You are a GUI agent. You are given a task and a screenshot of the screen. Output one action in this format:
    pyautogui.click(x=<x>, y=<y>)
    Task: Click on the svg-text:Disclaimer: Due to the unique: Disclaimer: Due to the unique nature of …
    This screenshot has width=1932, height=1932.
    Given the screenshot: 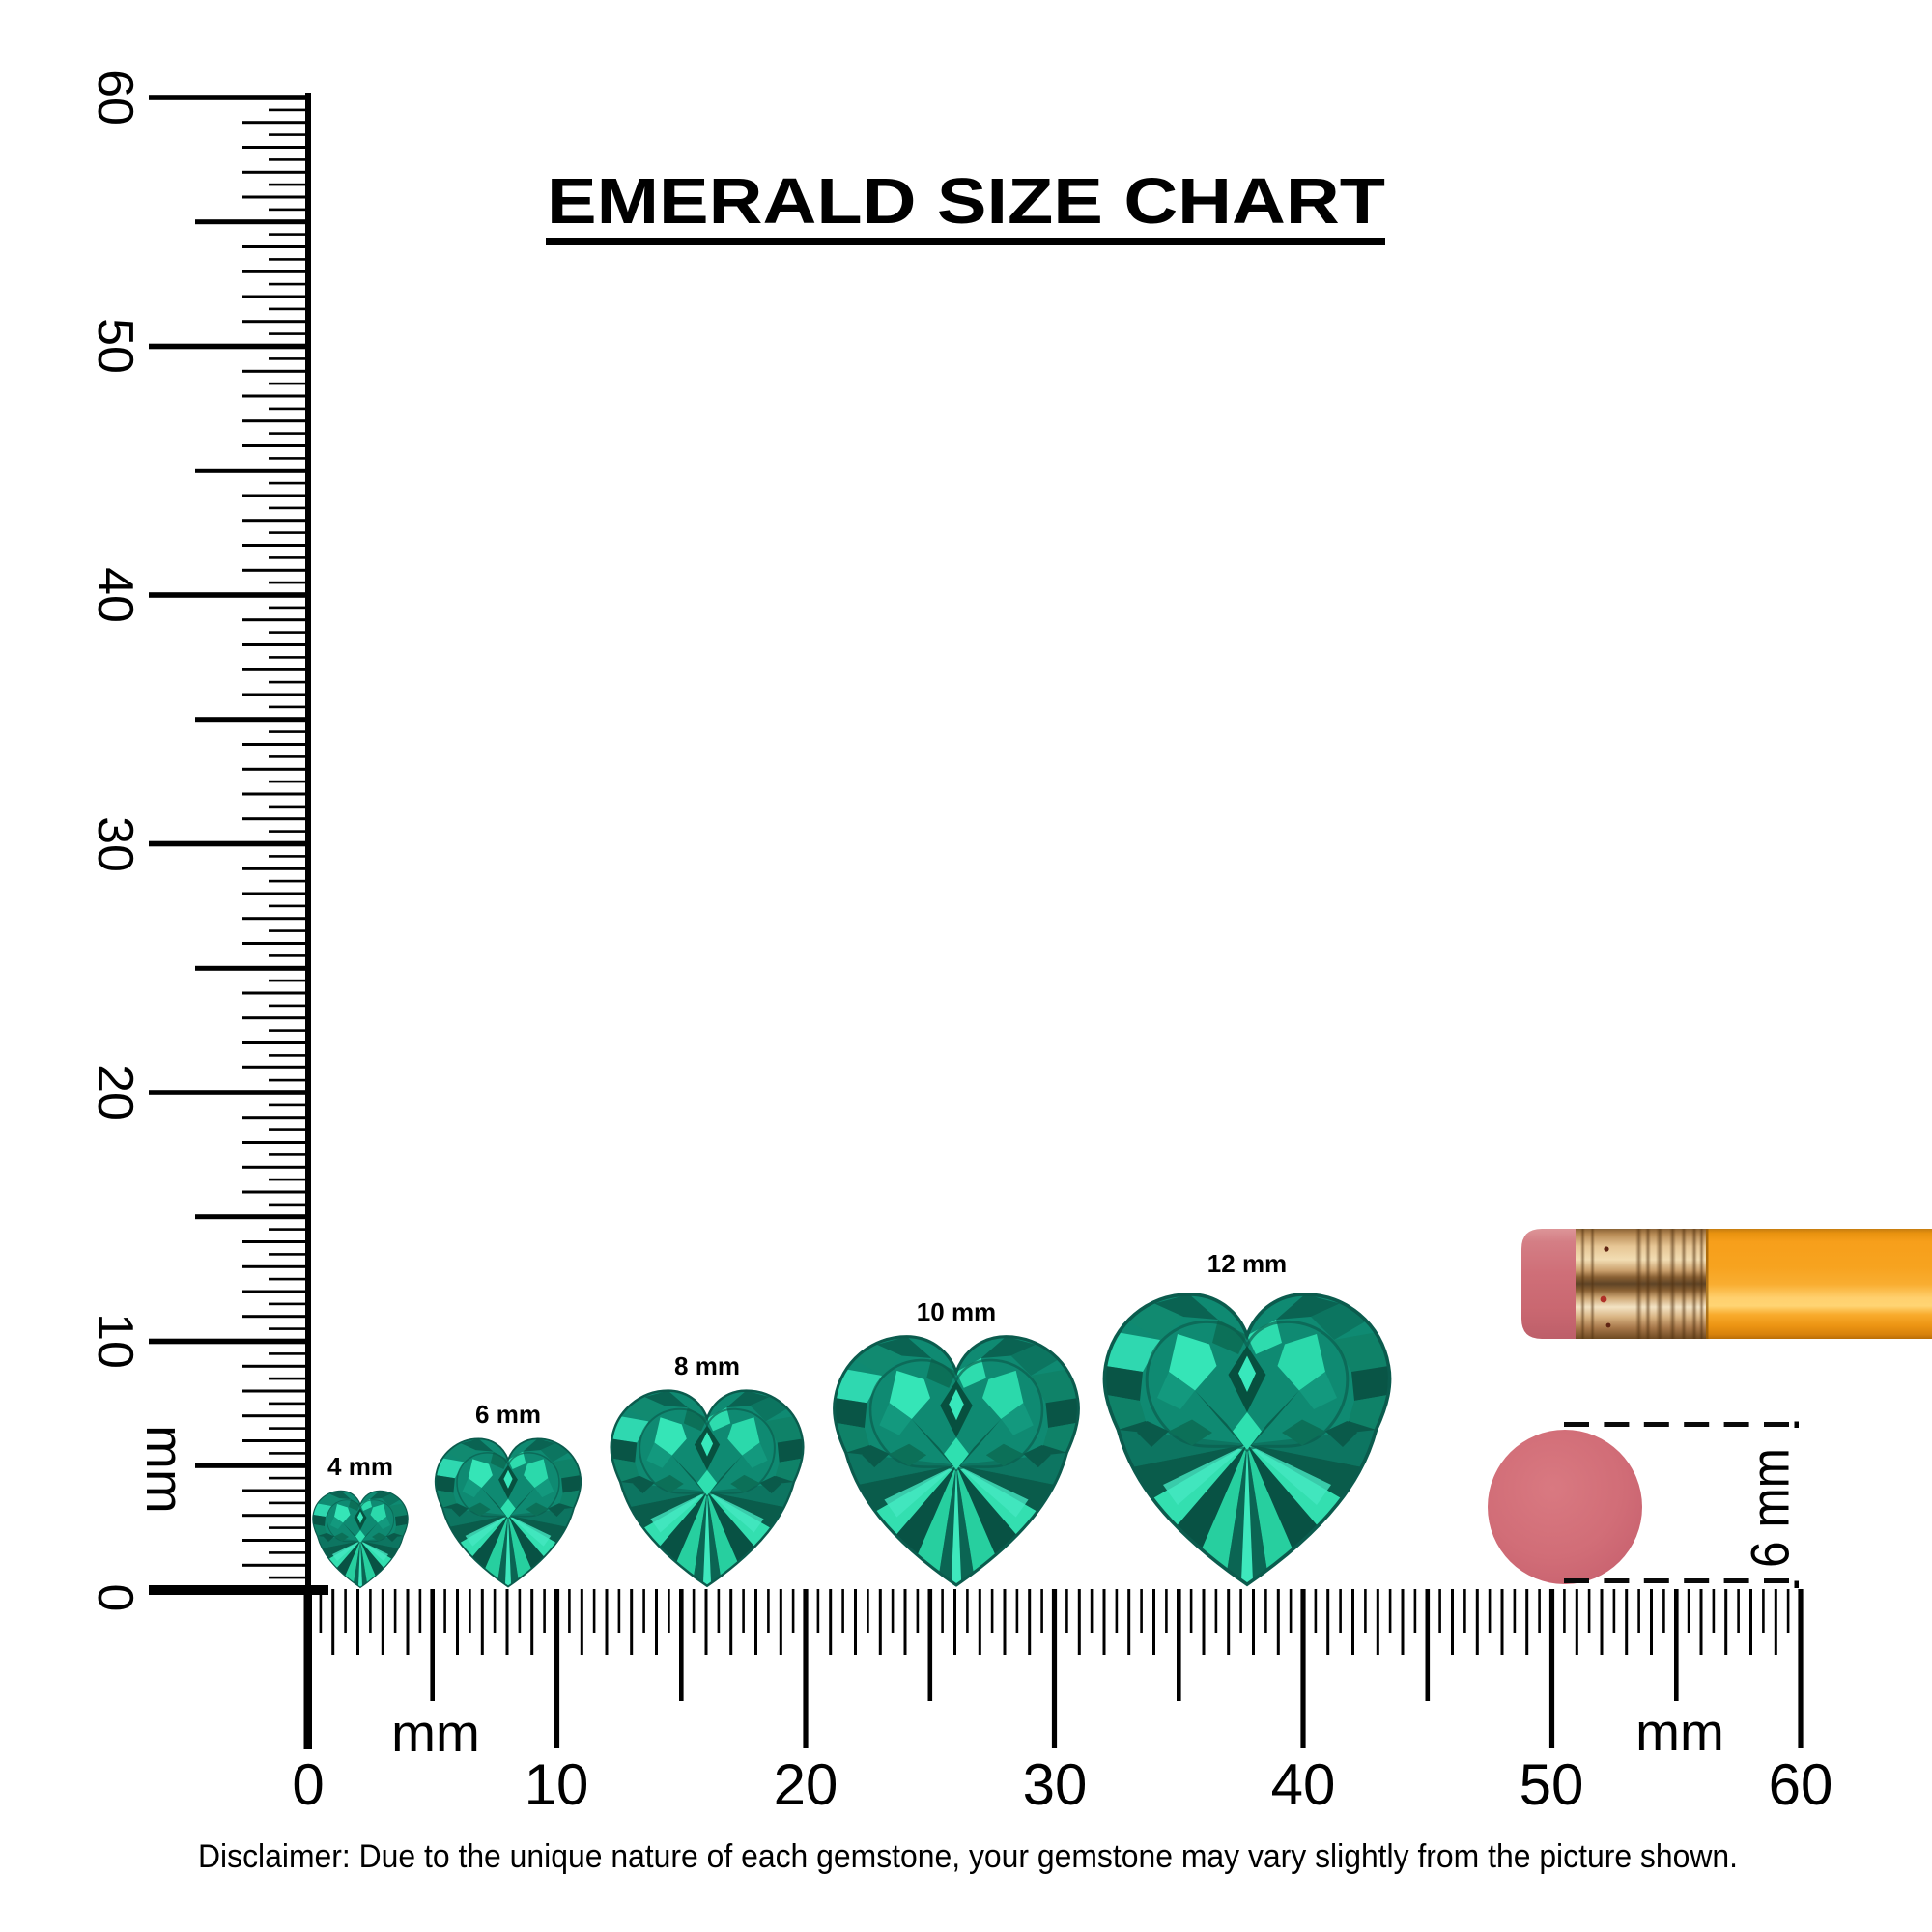 What is the action you would take?
    pyautogui.click(x=968, y=1856)
    